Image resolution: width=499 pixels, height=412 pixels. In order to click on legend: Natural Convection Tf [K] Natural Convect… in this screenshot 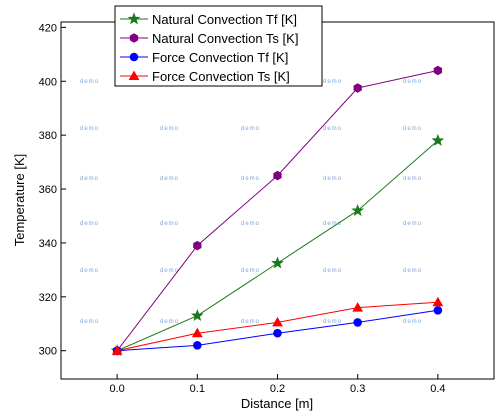, I will do `click(218, 46)`.